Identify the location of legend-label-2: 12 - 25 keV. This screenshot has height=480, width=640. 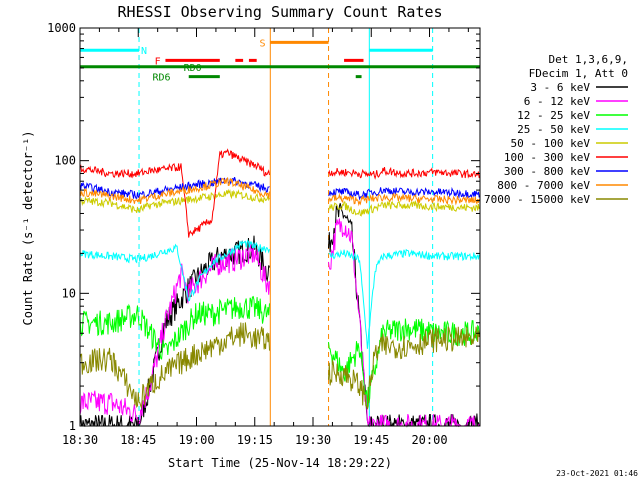
(553, 115).